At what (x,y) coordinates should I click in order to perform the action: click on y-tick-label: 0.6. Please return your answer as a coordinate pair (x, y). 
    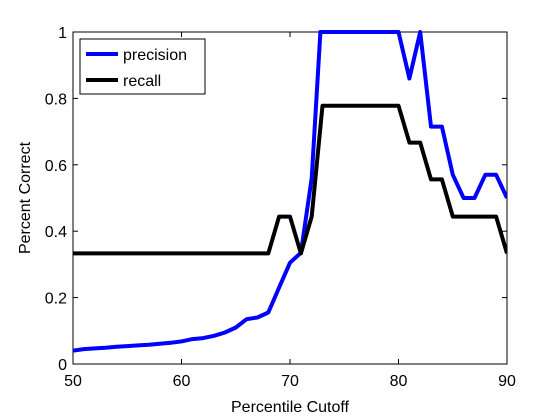
    Looking at the image, I should click on (56, 166).